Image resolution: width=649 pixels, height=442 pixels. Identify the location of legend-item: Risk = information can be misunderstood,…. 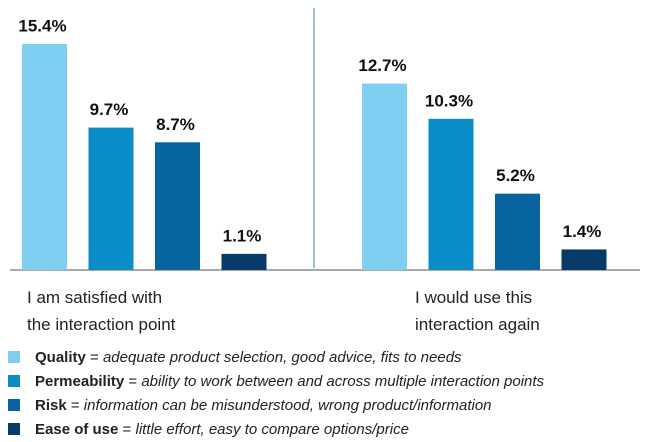
(250, 405).